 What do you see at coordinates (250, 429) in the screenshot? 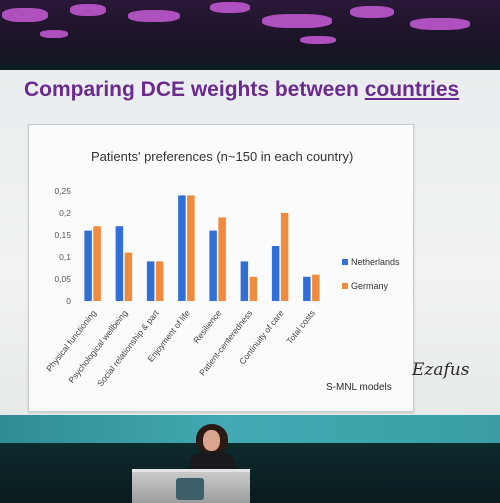
I see `screen-bottom-band` at bounding box center [250, 429].